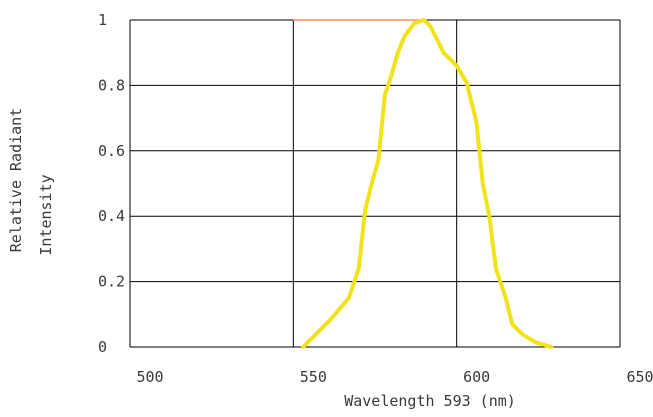 The image size is (653, 417). Describe the element at coordinates (111, 216) in the screenshot. I see `y-tick-label-2: 0.4` at that location.